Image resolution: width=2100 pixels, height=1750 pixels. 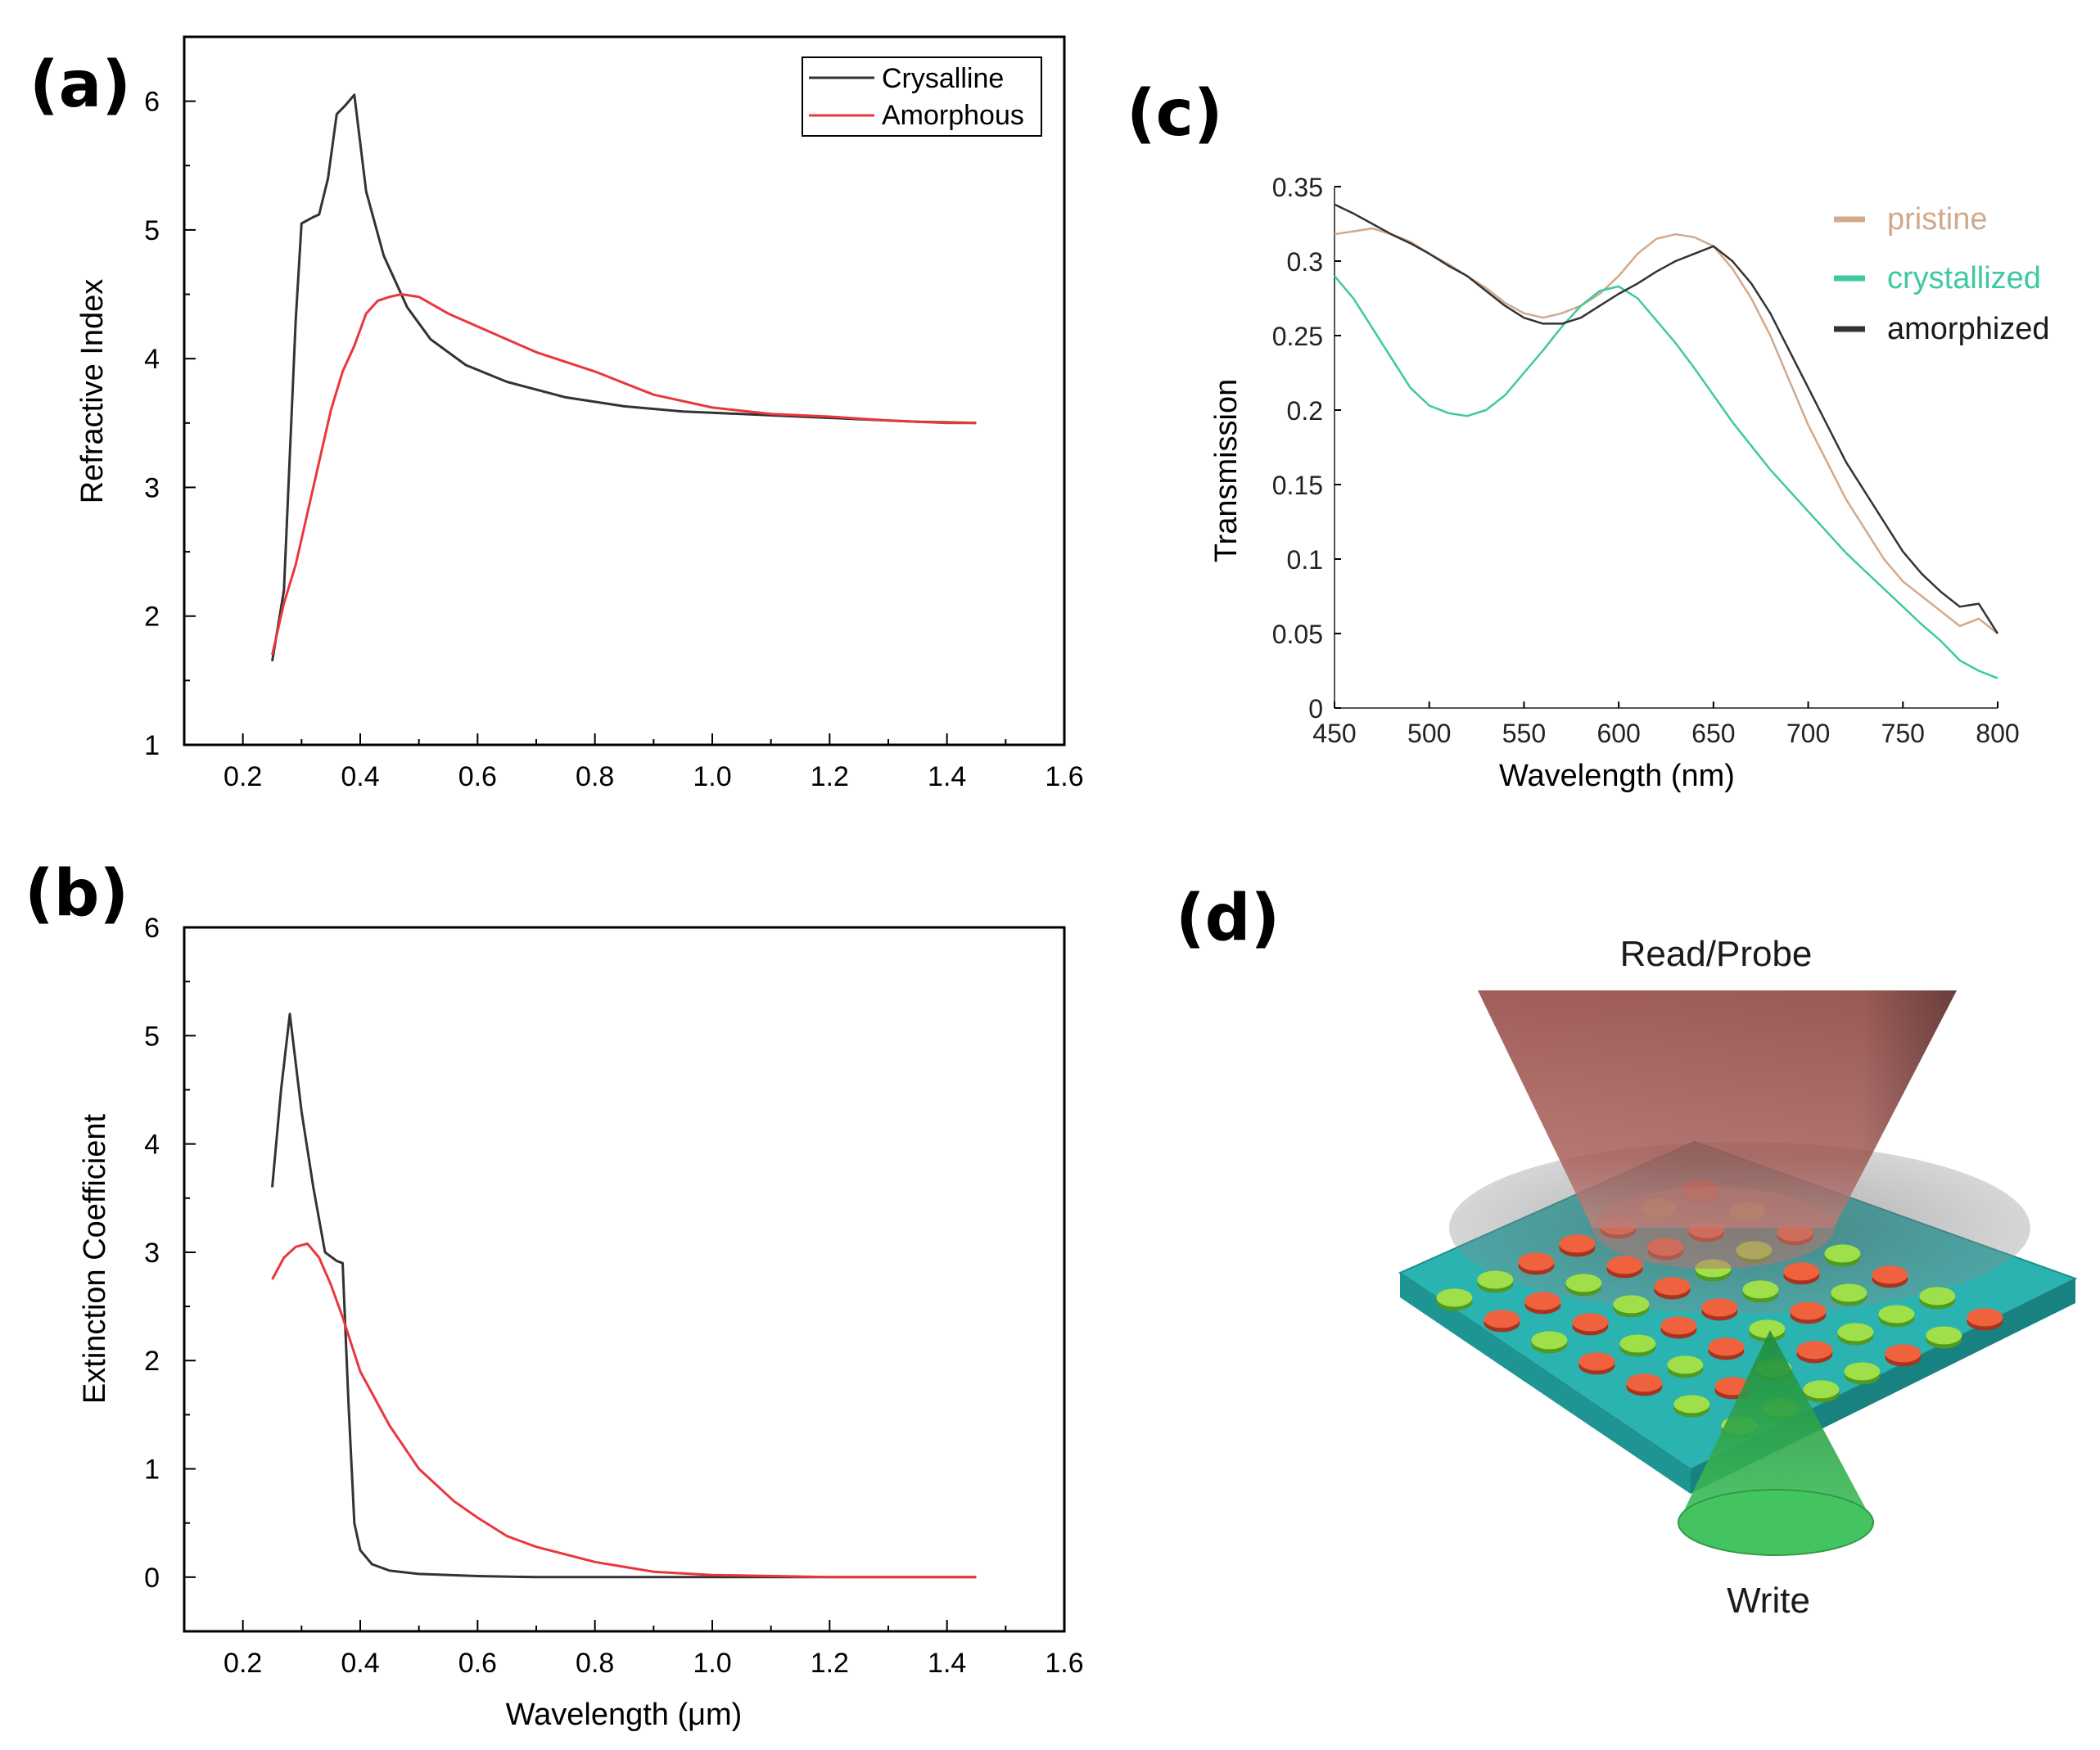 I want to click on x-tick-label: 750, so click(x=1903, y=733).